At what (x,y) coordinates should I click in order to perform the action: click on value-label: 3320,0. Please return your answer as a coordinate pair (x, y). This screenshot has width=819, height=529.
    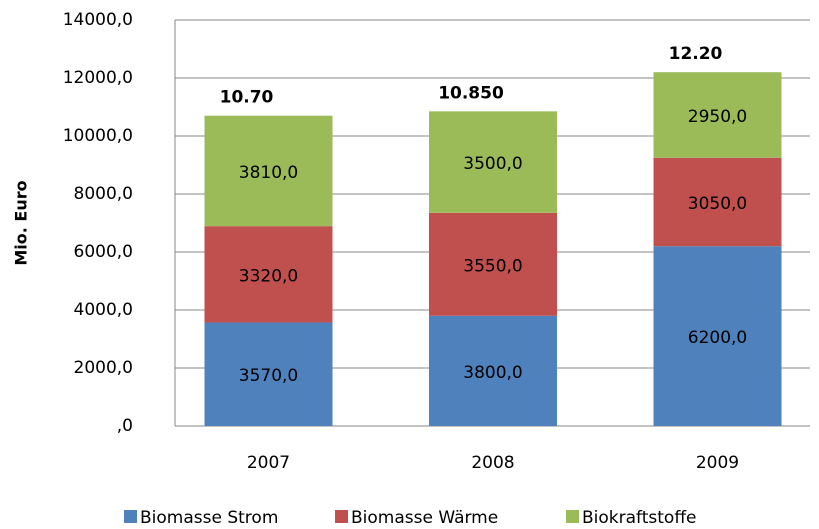
    Looking at the image, I should click on (268, 276).